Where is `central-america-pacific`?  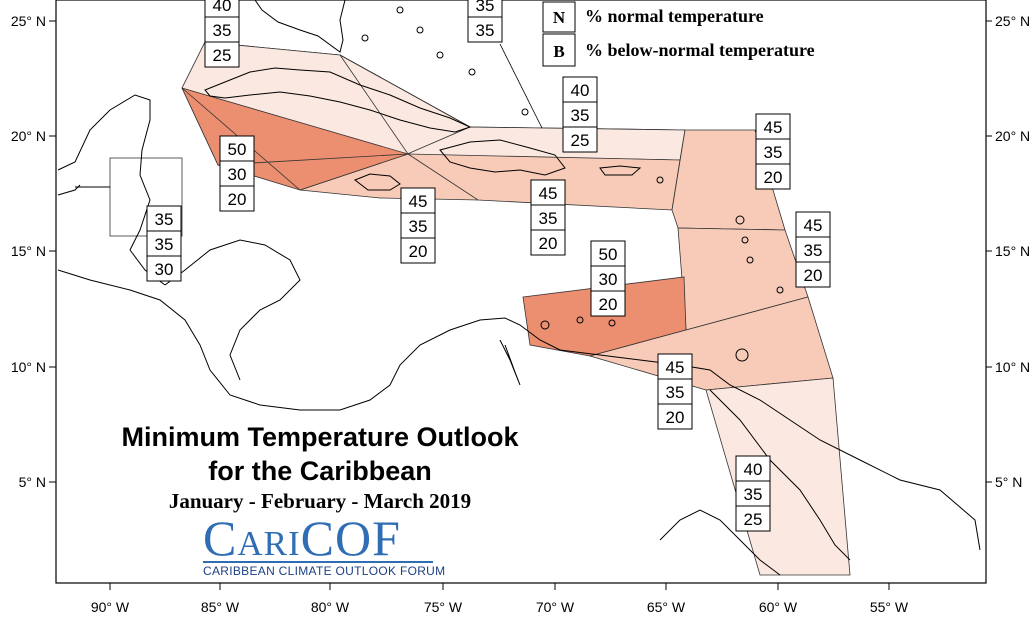 central-america-pacific is located at coordinates (232, 310).